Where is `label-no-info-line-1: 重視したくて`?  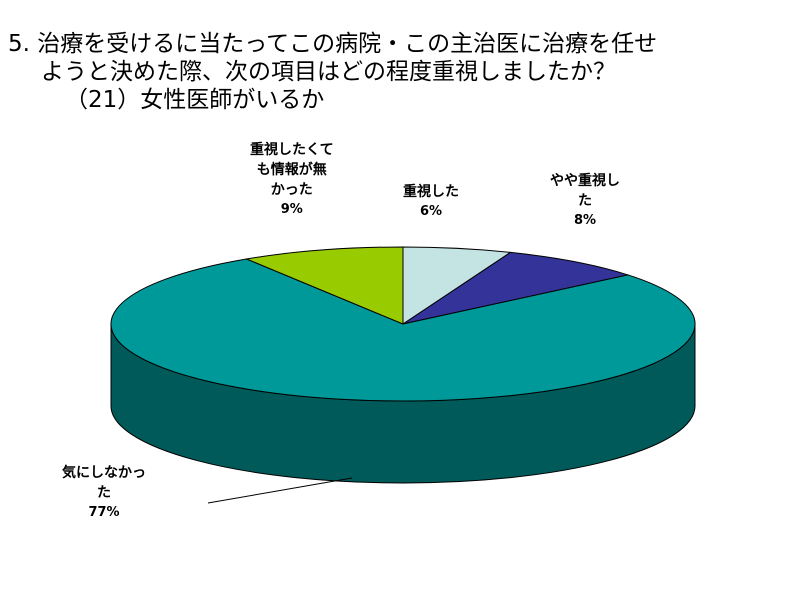
label-no-info-line-1: 重視したくて is located at coordinates (292, 150).